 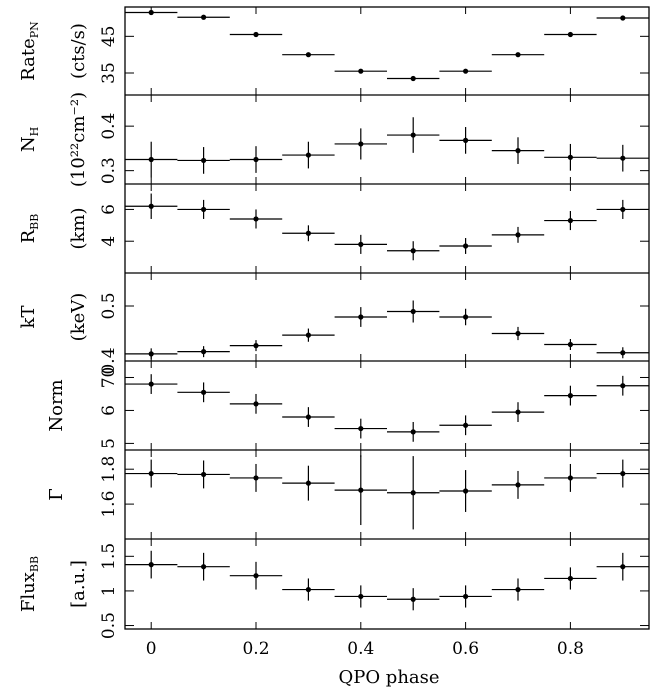 What do you see at coordinates (109, 170) in the screenshot?
I see `y-tick-label: 0.3` at bounding box center [109, 170].